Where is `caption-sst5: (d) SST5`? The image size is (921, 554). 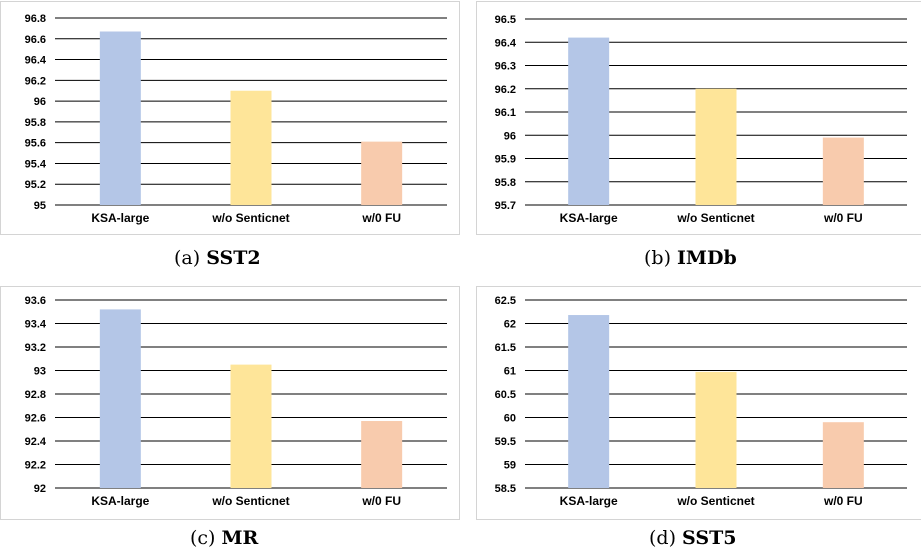 caption-sst5: (d) SST5 is located at coordinates (692, 538).